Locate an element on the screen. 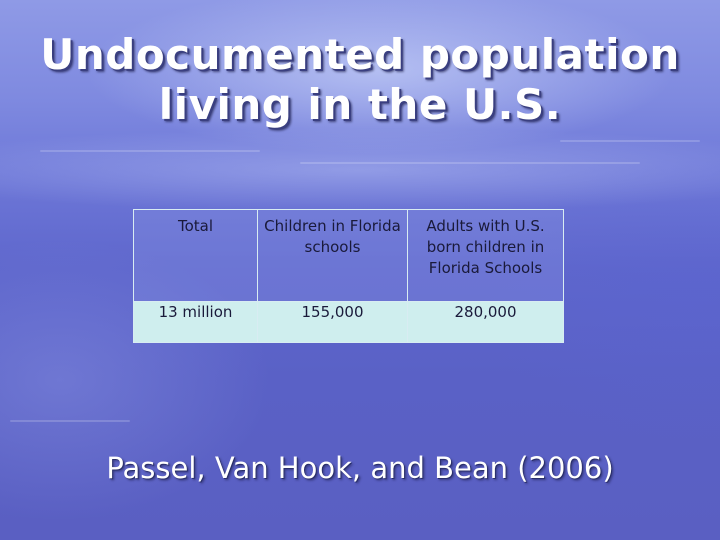 The image size is (720, 540). table-header-cell: Children in Florida schools is located at coordinates (332, 255).